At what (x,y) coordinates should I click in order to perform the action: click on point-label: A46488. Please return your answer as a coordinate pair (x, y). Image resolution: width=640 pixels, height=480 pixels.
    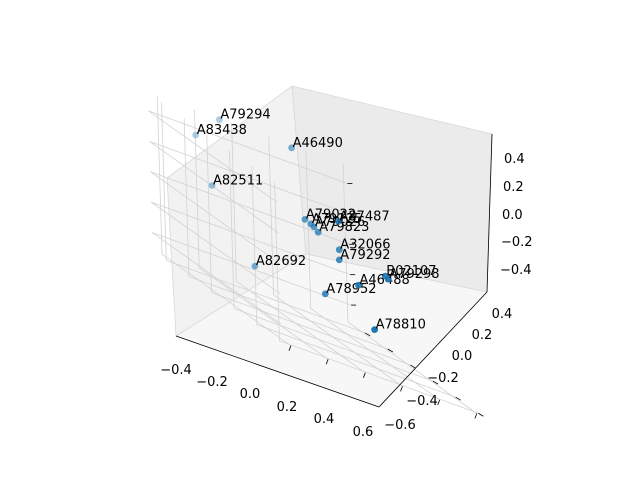
    Looking at the image, I should click on (385, 280).